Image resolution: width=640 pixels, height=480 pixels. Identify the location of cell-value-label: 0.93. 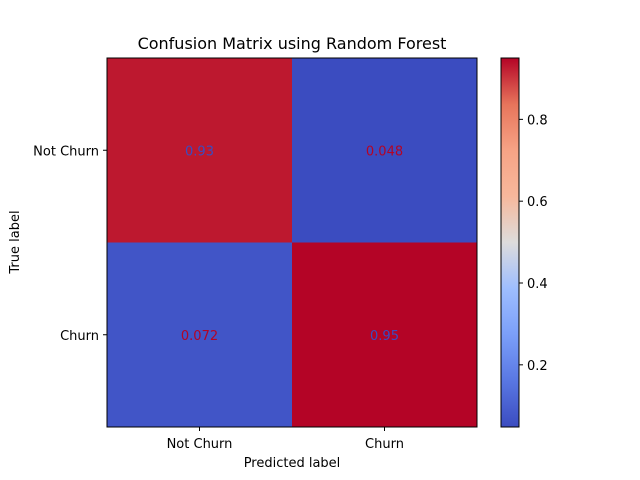
(199, 151).